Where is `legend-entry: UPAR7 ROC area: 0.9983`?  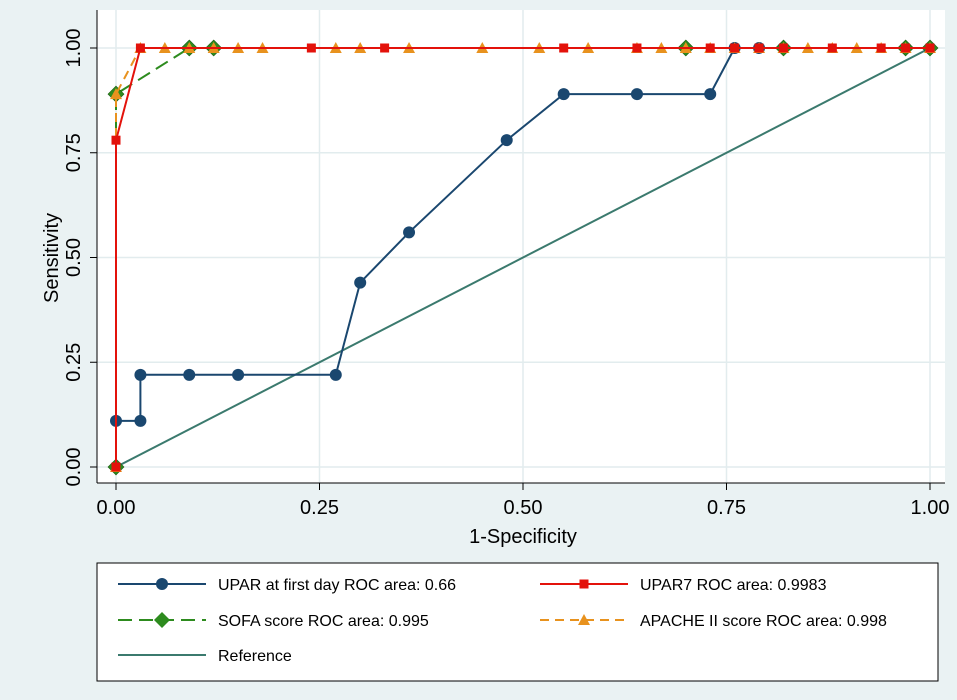 legend-entry: UPAR7 ROC area: 0.9983 is located at coordinates (683, 585).